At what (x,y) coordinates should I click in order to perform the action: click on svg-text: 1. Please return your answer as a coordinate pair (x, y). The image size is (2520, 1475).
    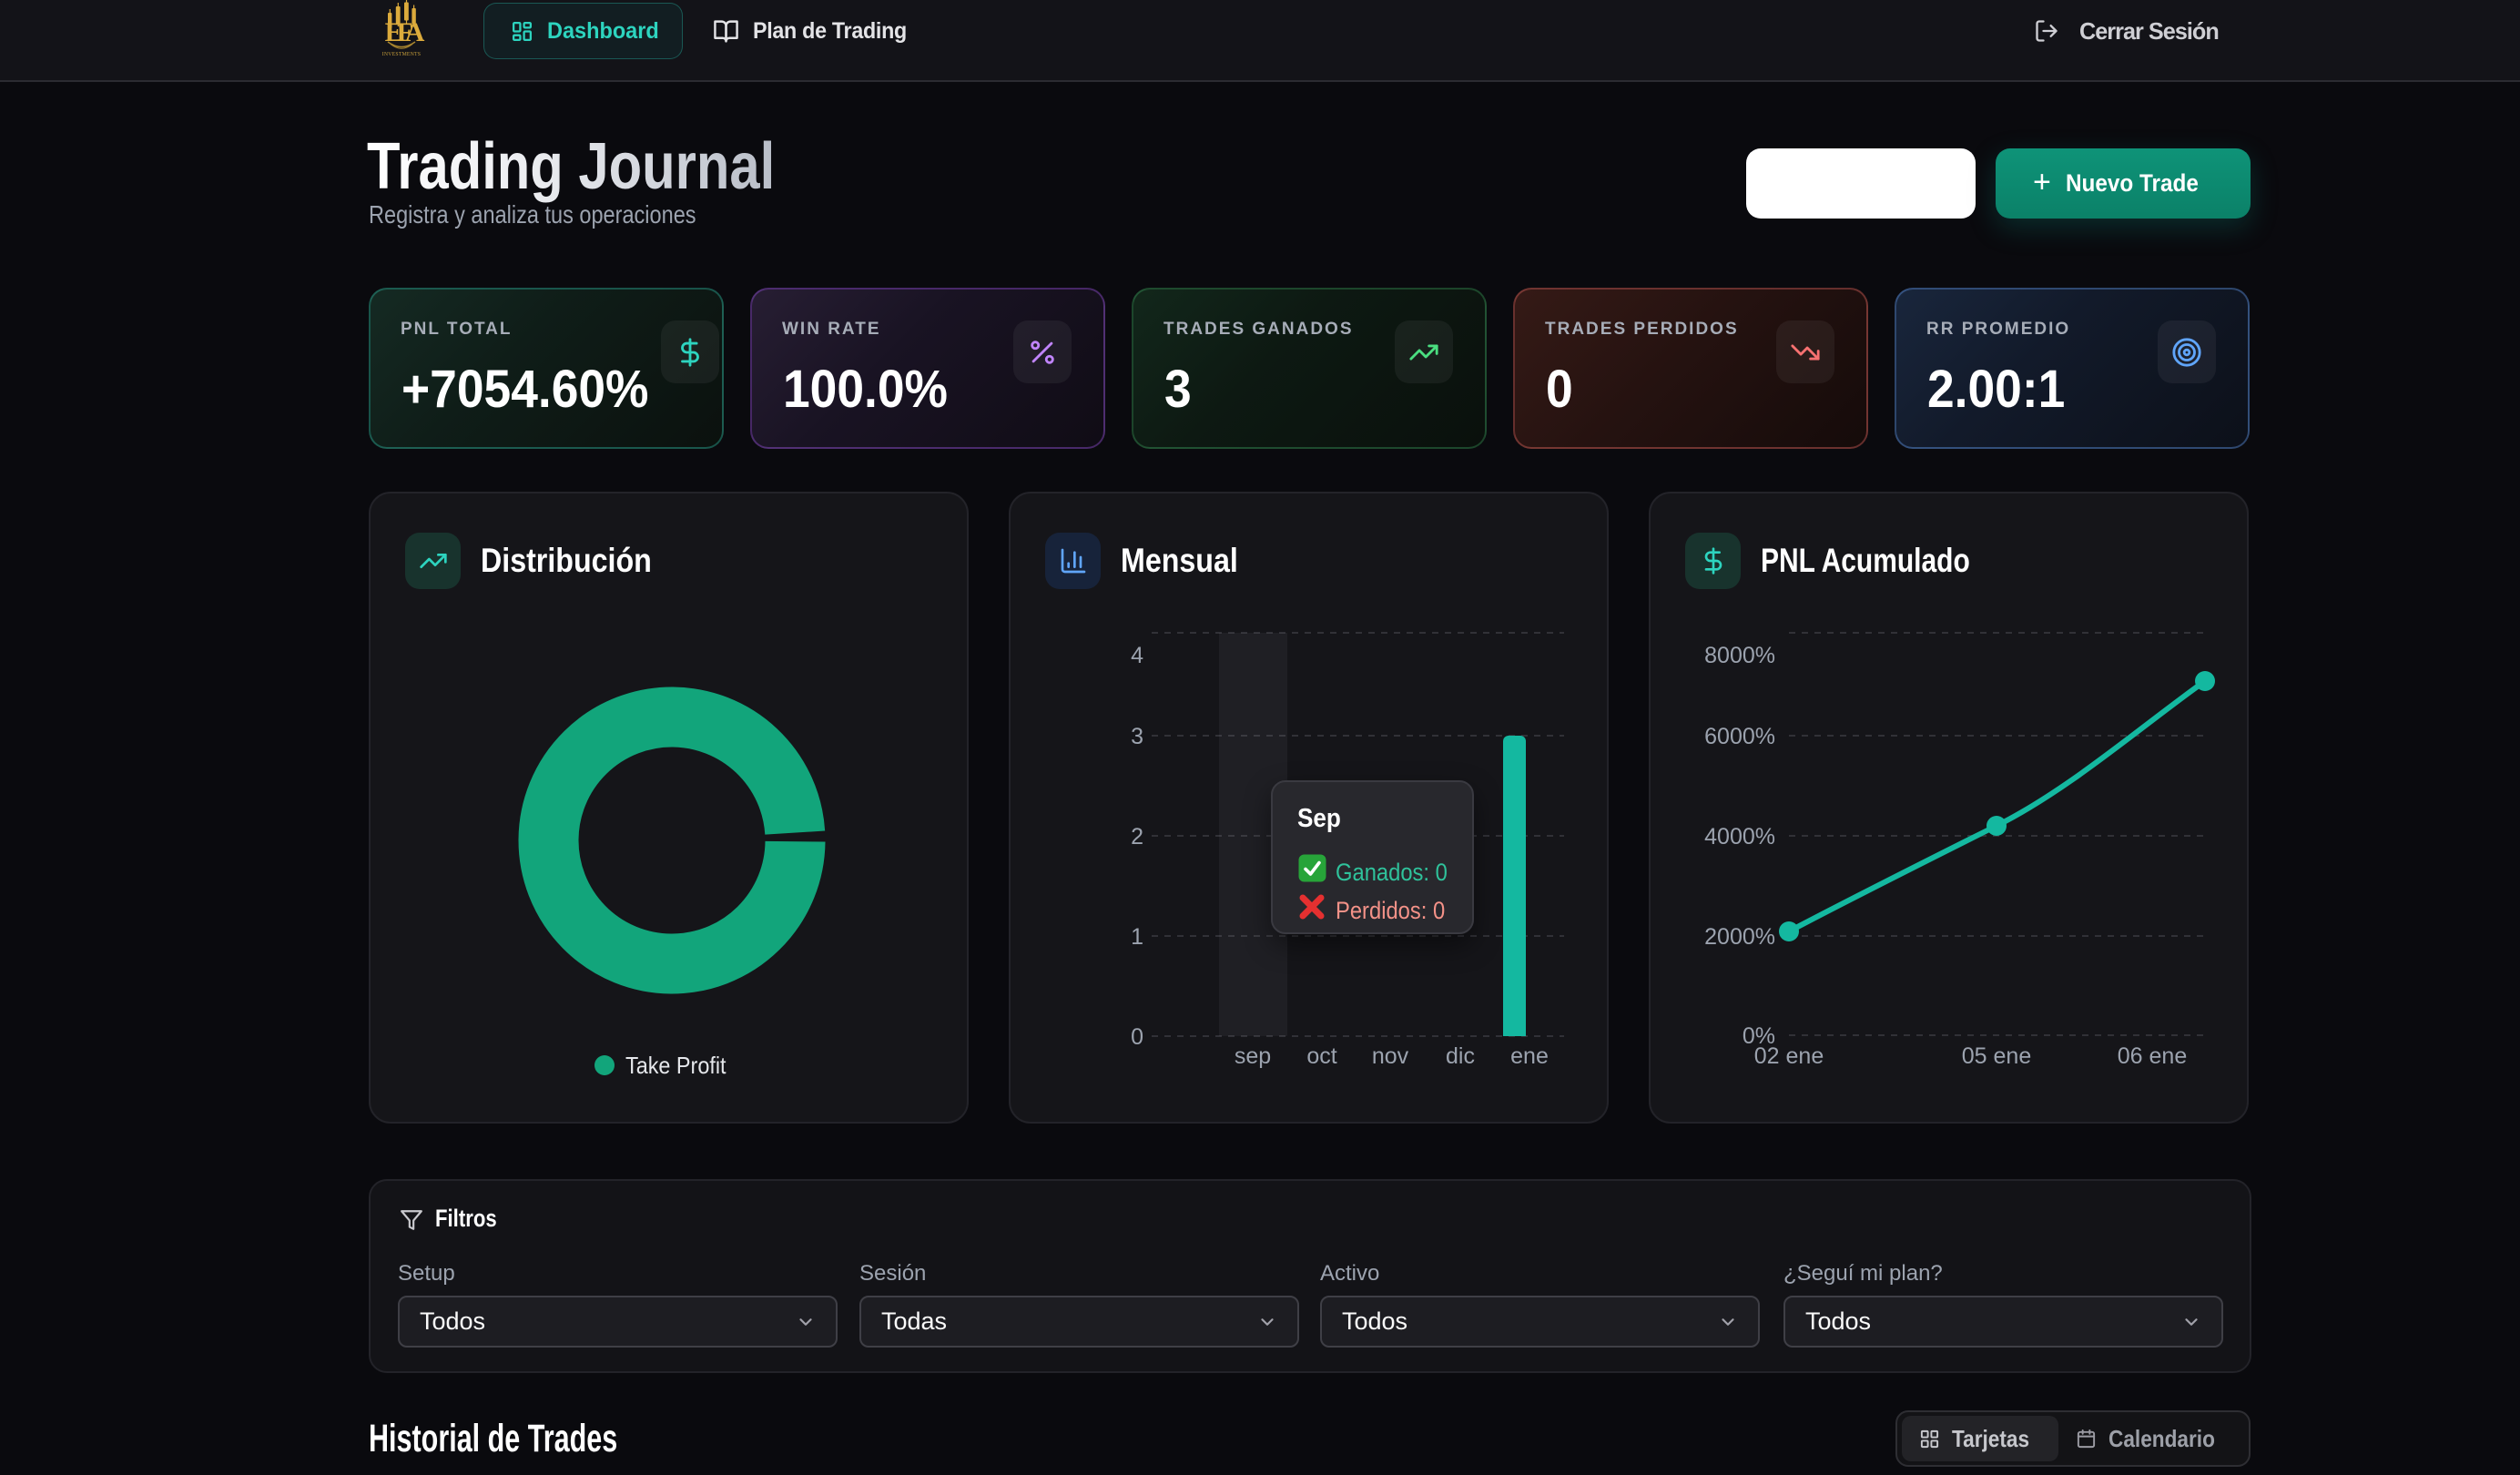
    Looking at the image, I should click on (1137, 937).